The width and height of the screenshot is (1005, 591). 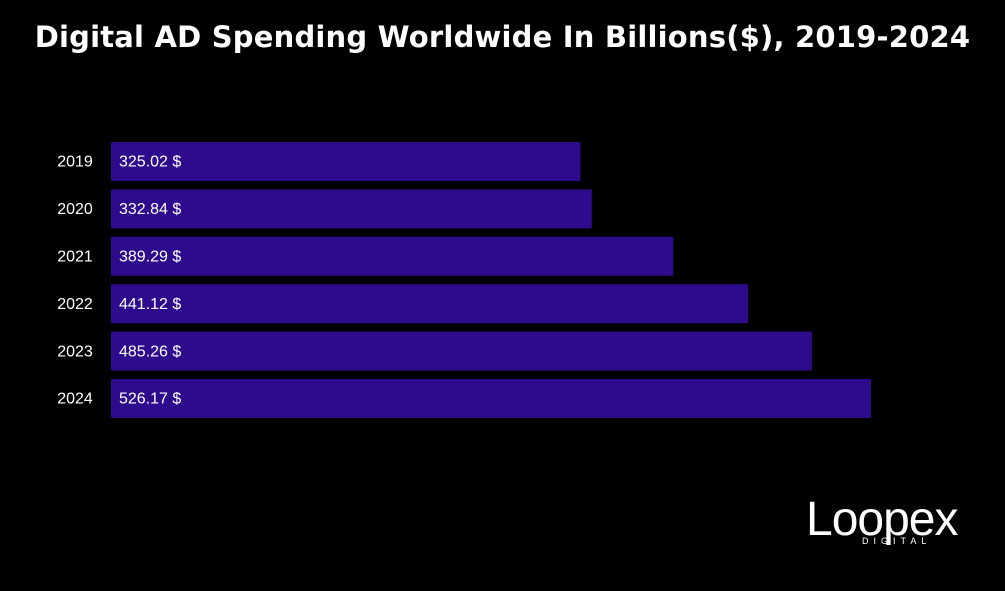 I want to click on loopex-logo: Loopex DIGITAL, so click(x=889, y=524).